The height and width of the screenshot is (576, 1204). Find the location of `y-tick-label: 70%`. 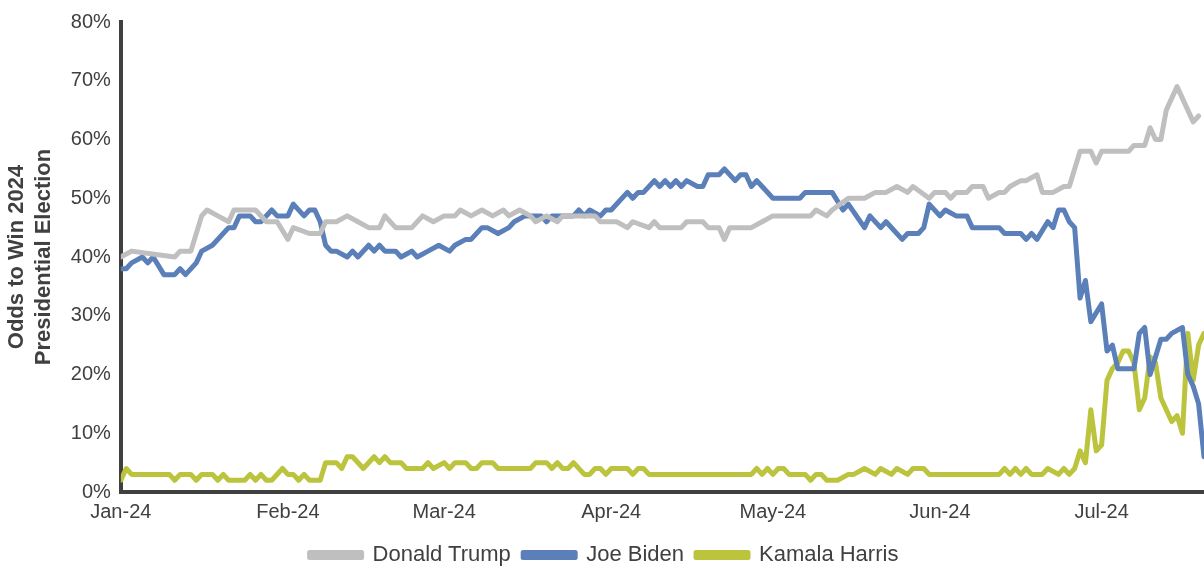

y-tick-label: 70% is located at coordinates (91, 79).